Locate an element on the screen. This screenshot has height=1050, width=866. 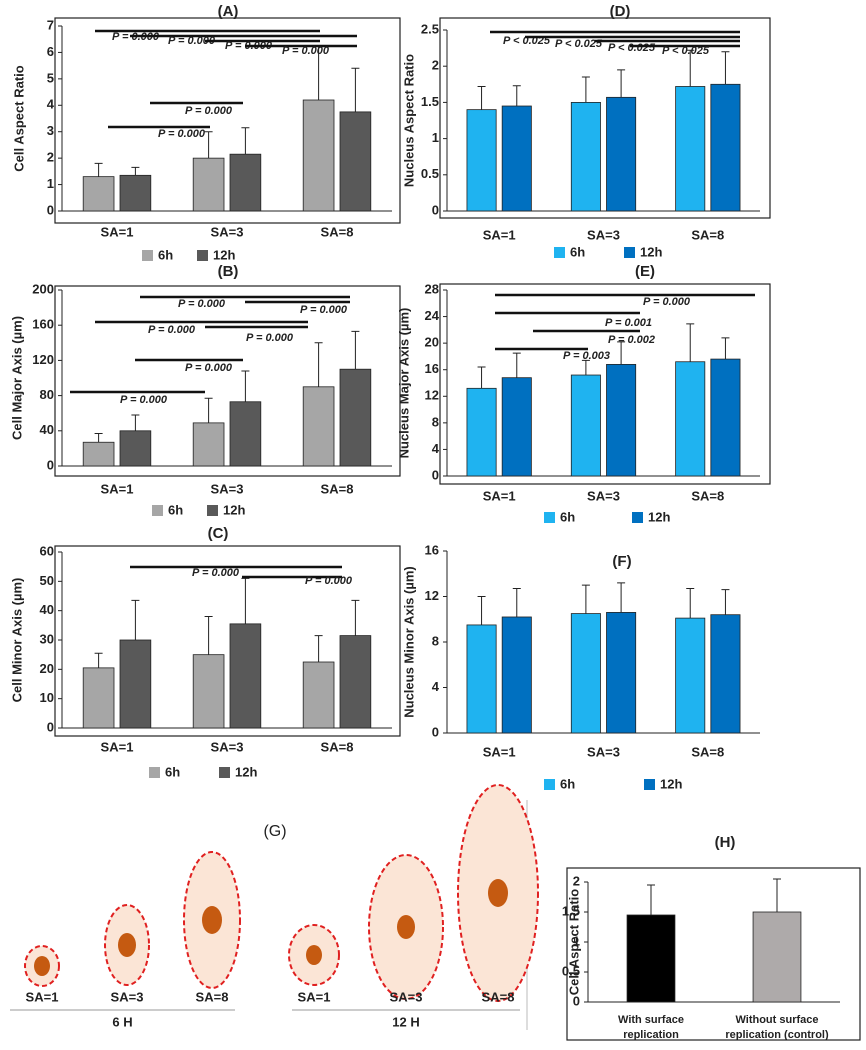
y-tick-label: 5 is located at coordinates (50, 77).